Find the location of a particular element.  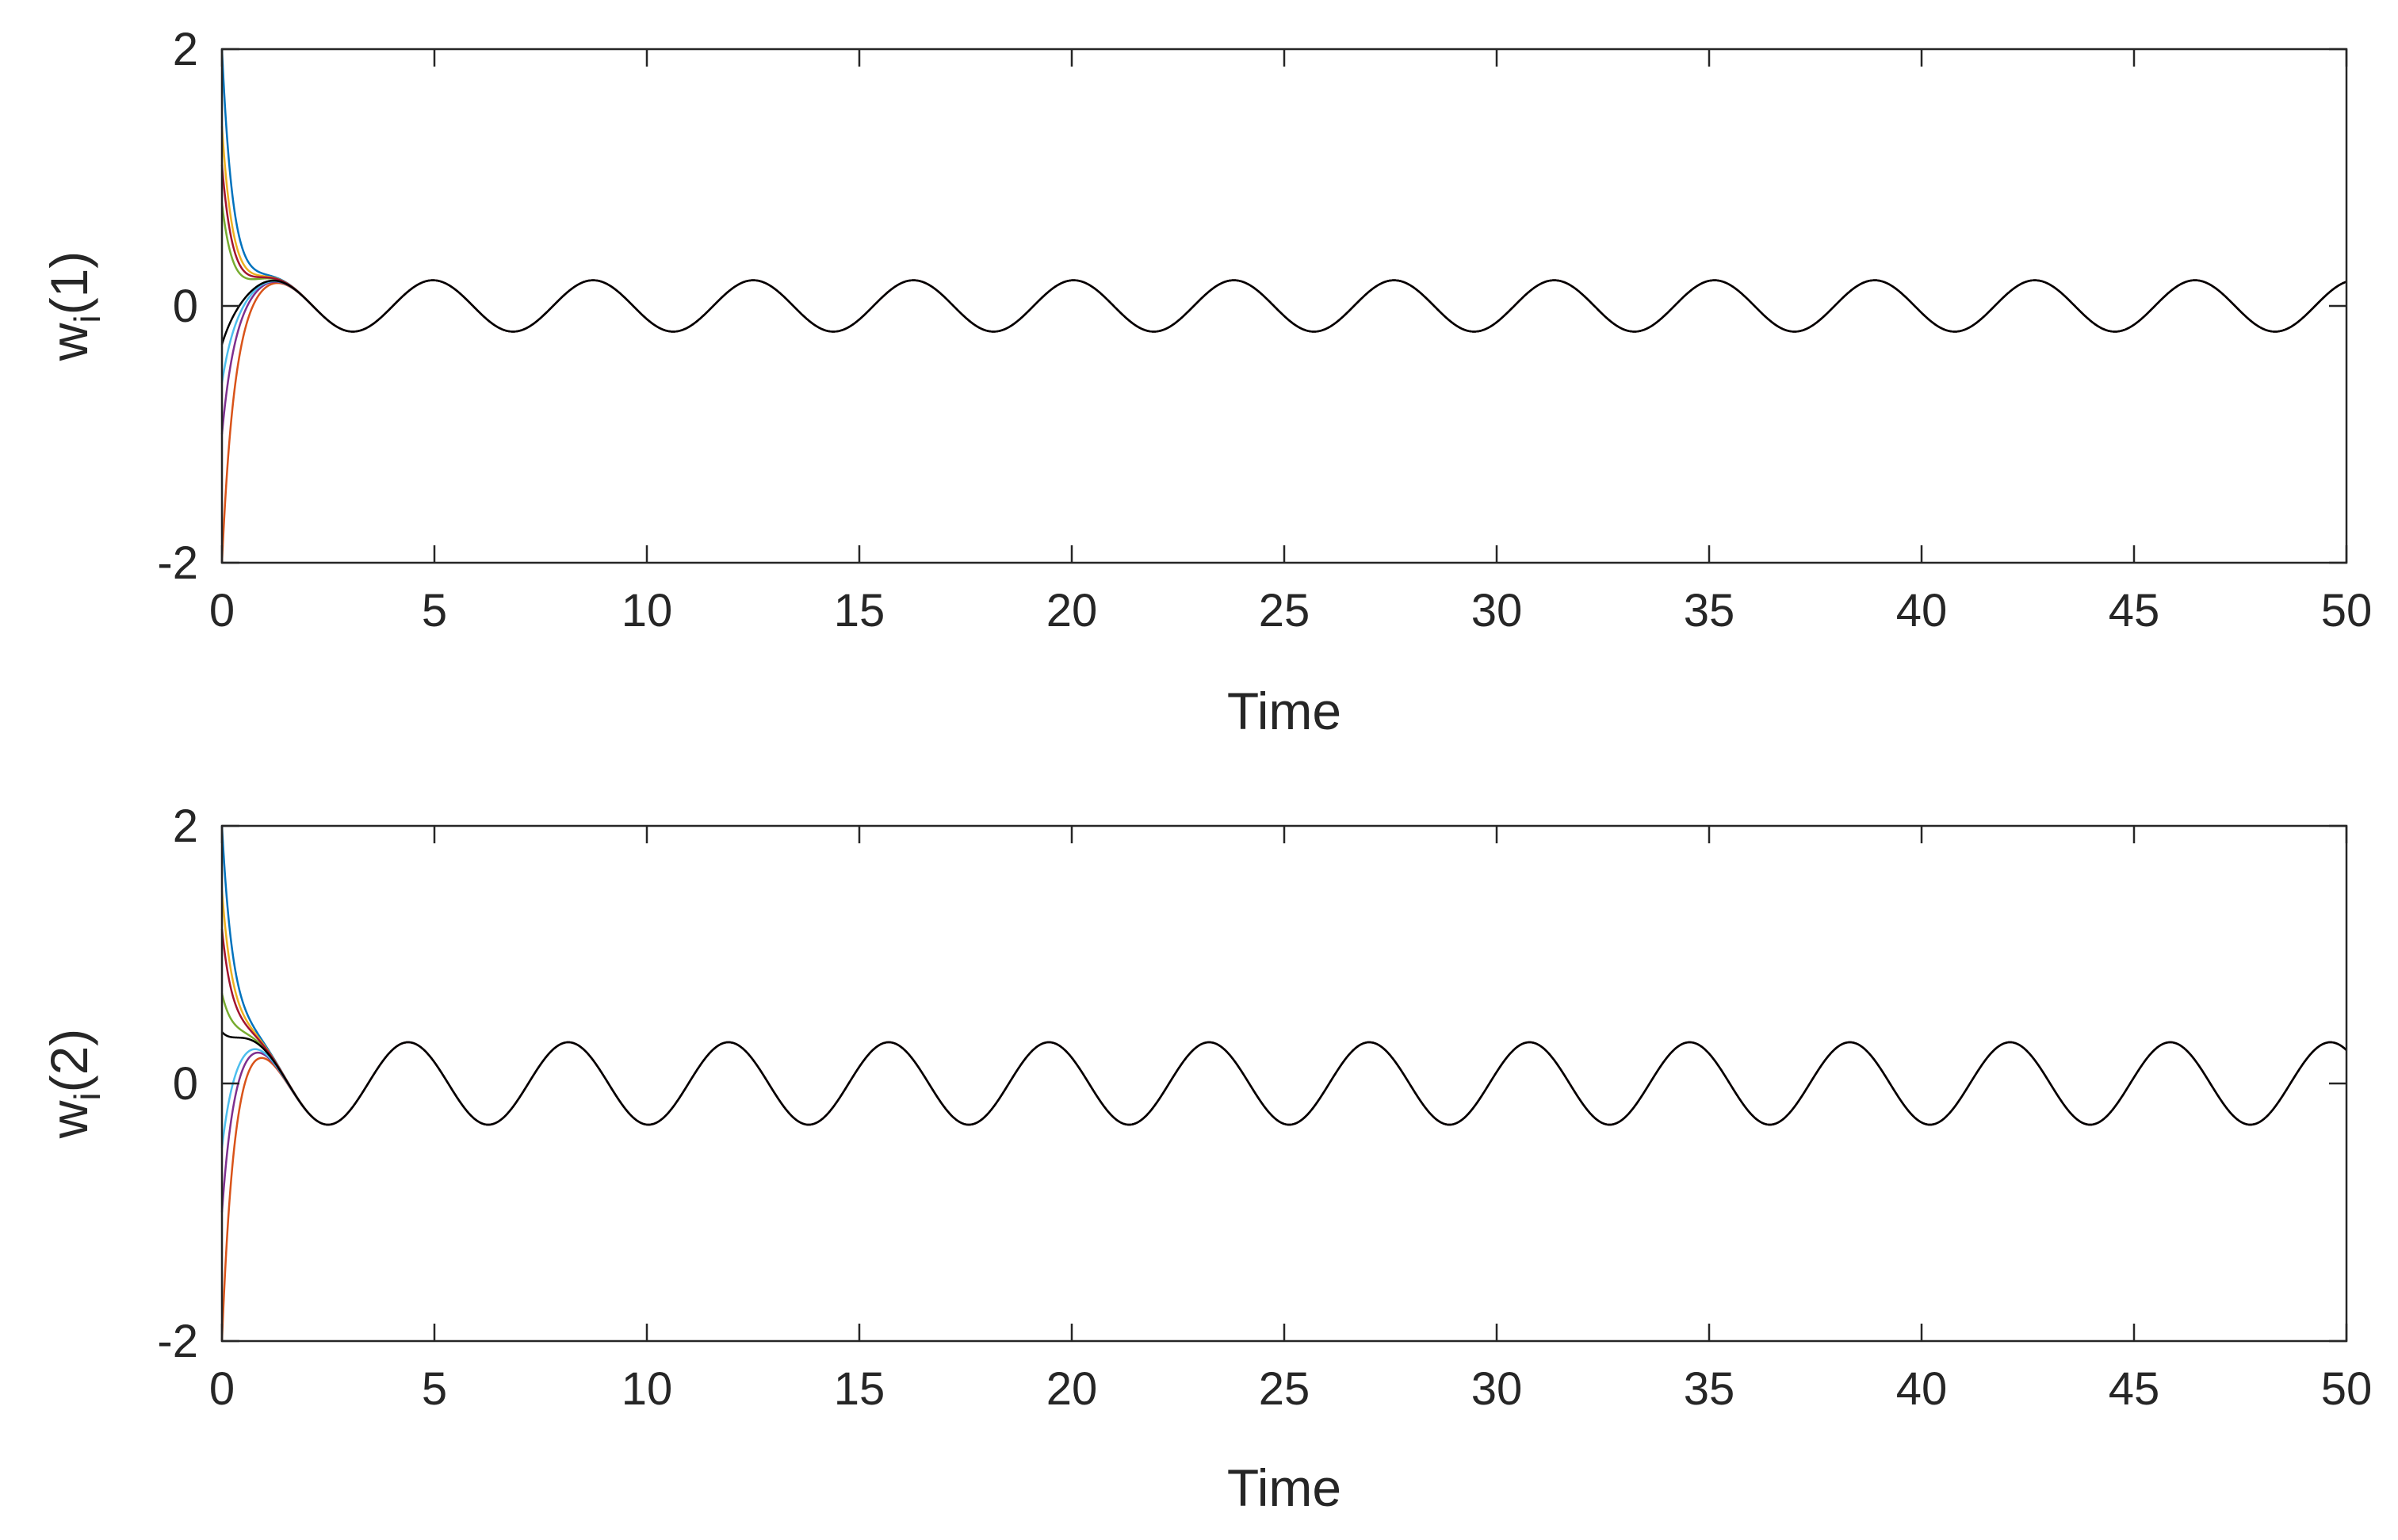

y-axis-label: wi(2) is located at coordinates (74, 1084).